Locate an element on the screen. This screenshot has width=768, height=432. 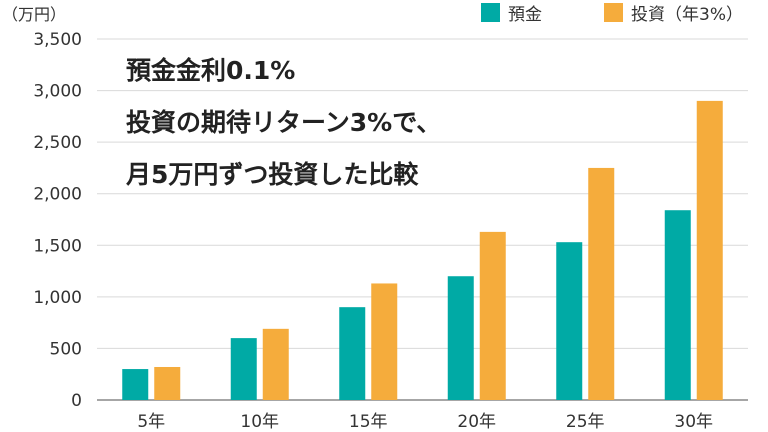
x-tick-label: 5年 is located at coordinates (151, 422).